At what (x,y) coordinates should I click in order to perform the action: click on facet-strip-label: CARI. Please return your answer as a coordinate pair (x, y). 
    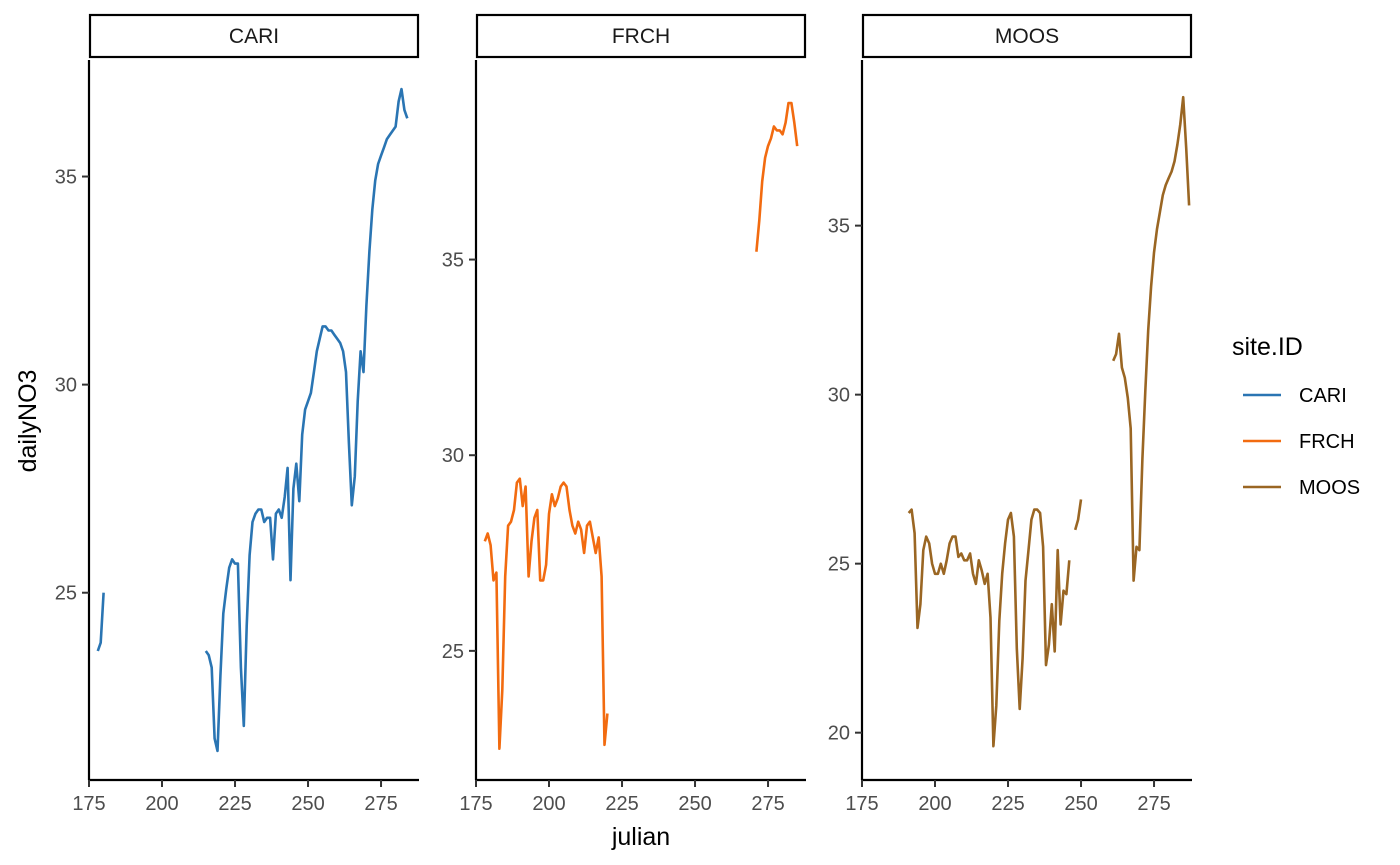
    Looking at the image, I should click on (254, 36).